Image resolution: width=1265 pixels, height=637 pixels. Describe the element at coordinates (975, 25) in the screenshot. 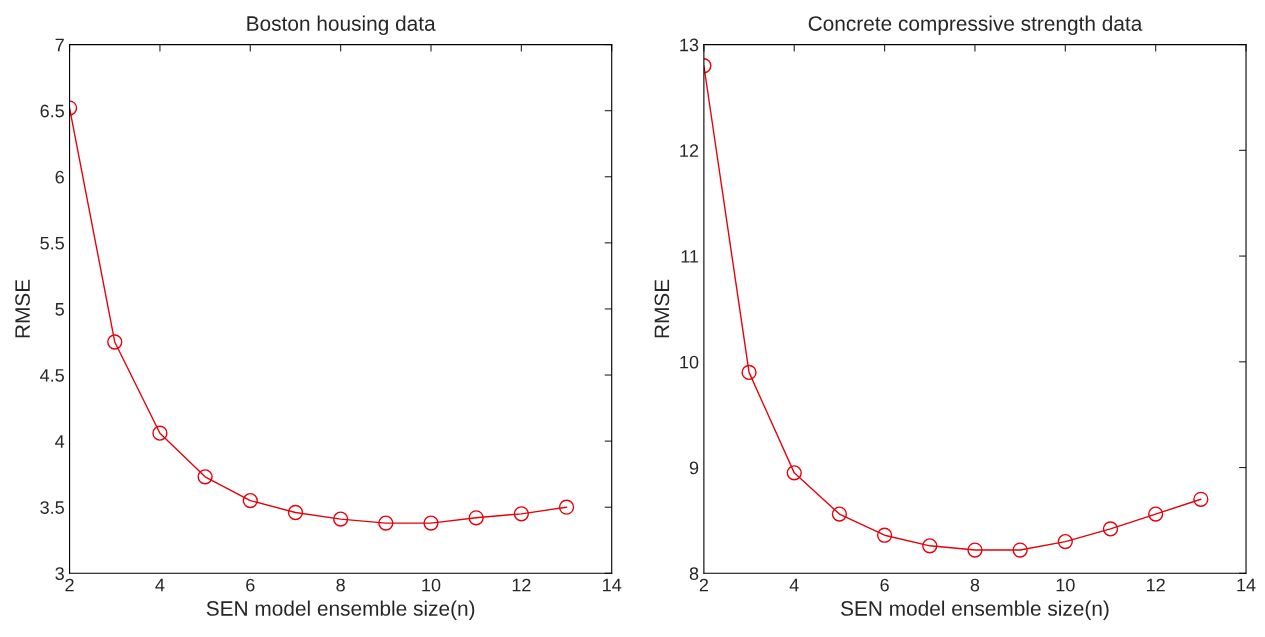

I see `chart-title: Concrete compressive strength data` at that location.